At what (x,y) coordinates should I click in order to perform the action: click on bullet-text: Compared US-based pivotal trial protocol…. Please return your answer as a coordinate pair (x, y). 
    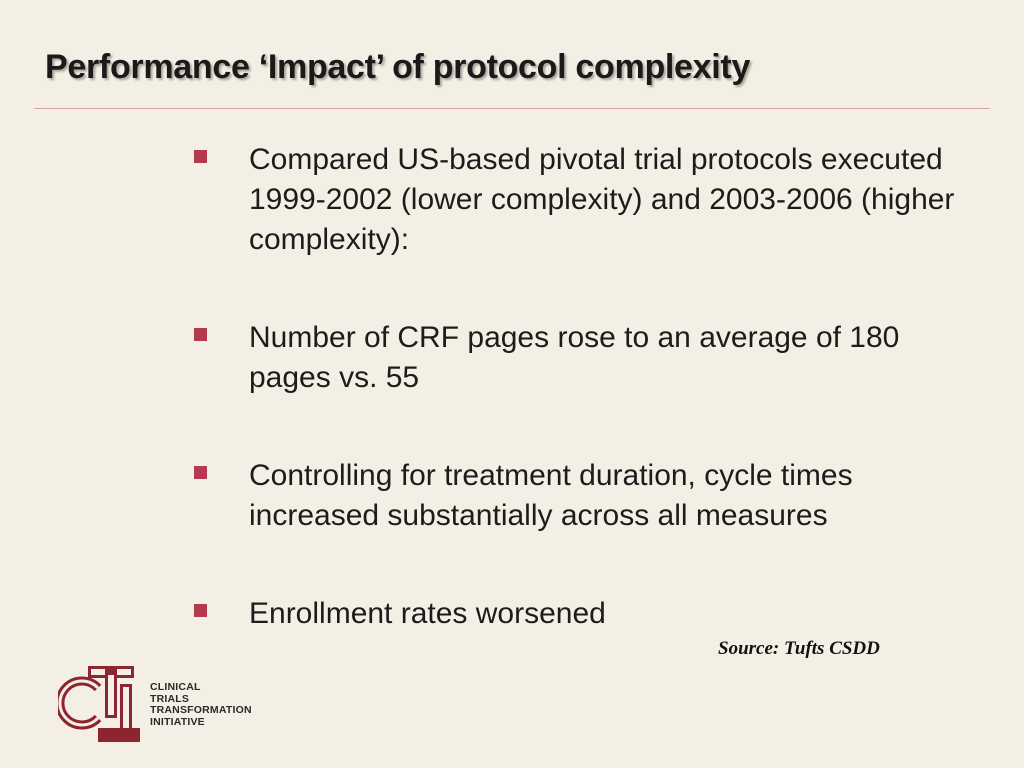
    Looking at the image, I should click on (602, 199).